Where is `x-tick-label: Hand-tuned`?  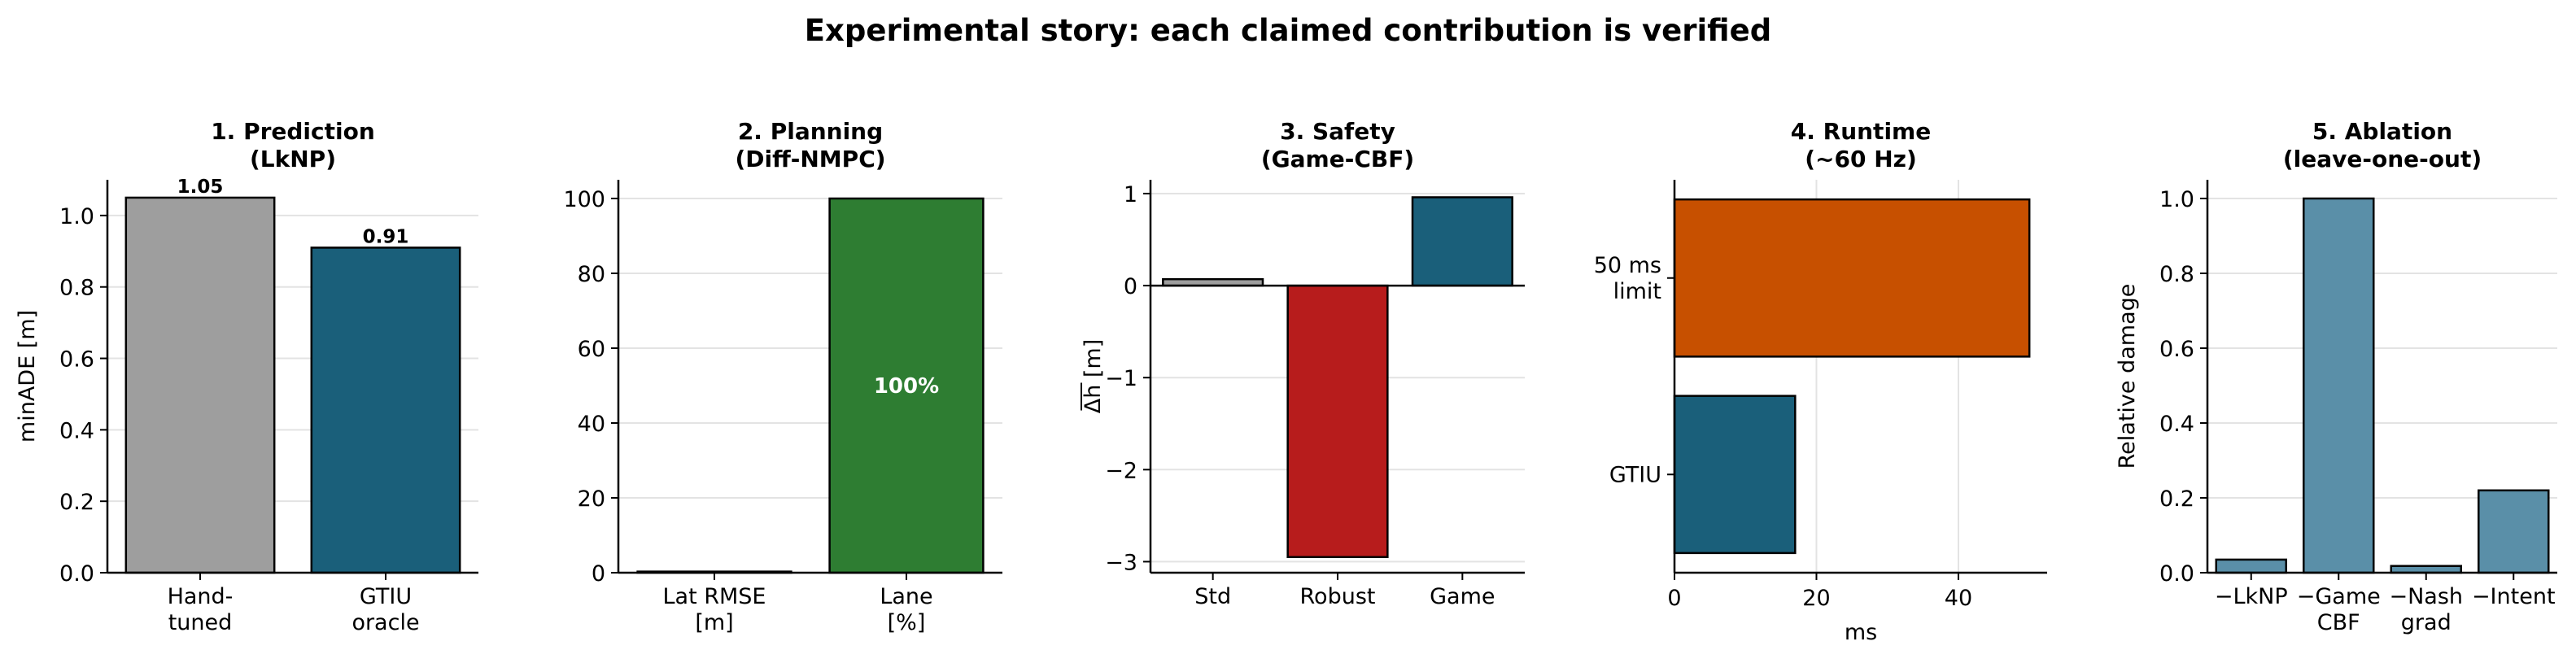 x-tick-label: Hand-tuned is located at coordinates (201, 609).